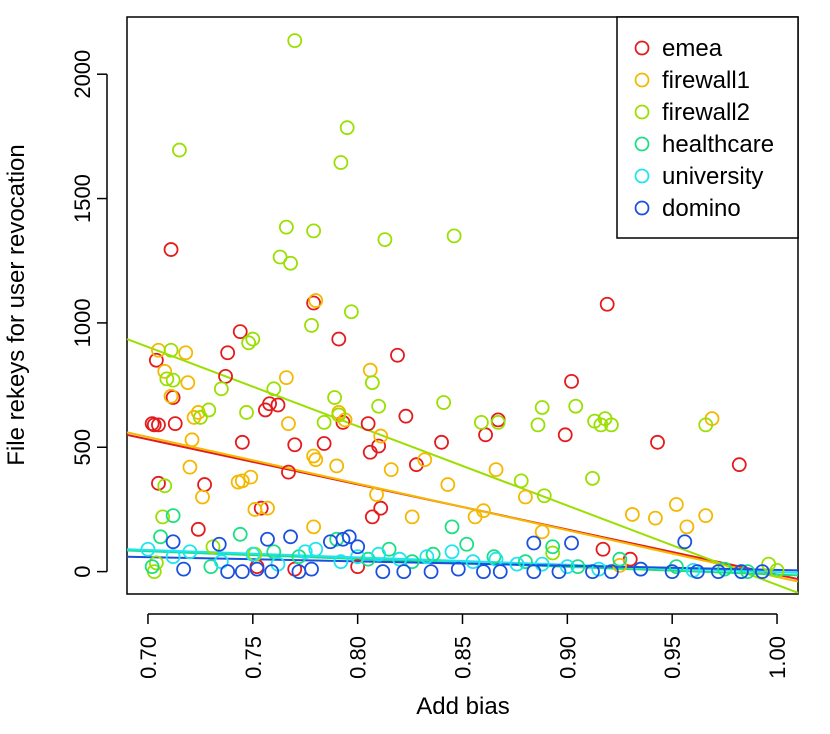 Image resolution: width=830 pixels, height=734 pixels. Describe the element at coordinates (777, 657) in the screenshot. I see `x-tick-label: 1.00` at that location.